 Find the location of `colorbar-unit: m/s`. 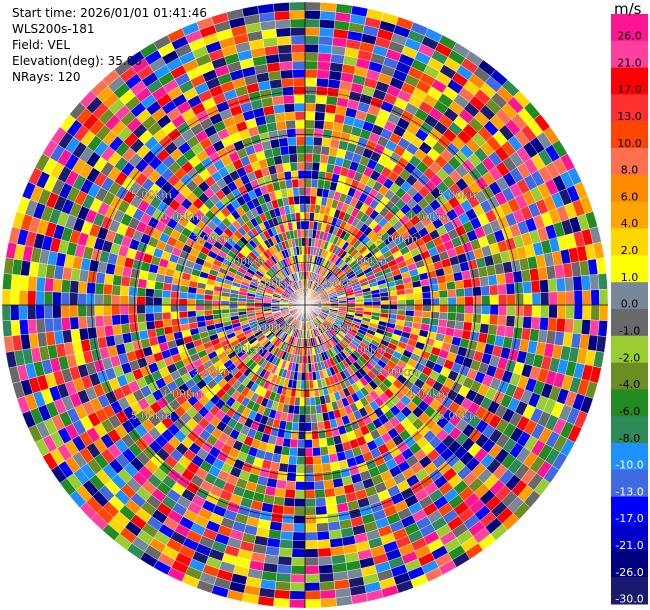

colorbar-unit: m/s is located at coordinates (628, 9).